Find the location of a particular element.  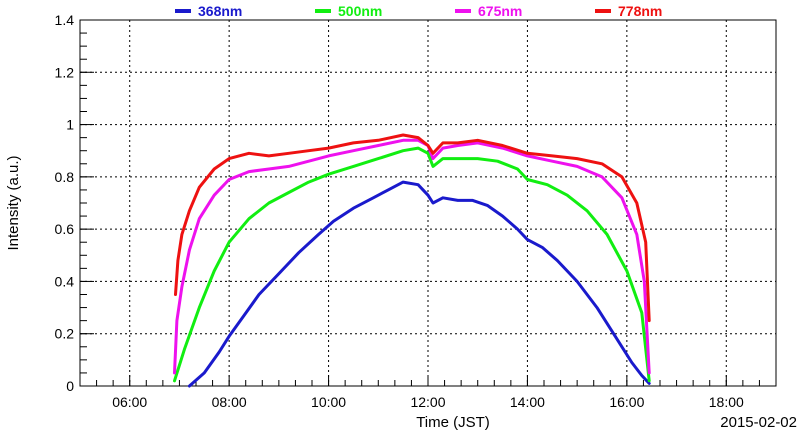

x-axis-title: Time (JST) is located at coordinates (453, 422).